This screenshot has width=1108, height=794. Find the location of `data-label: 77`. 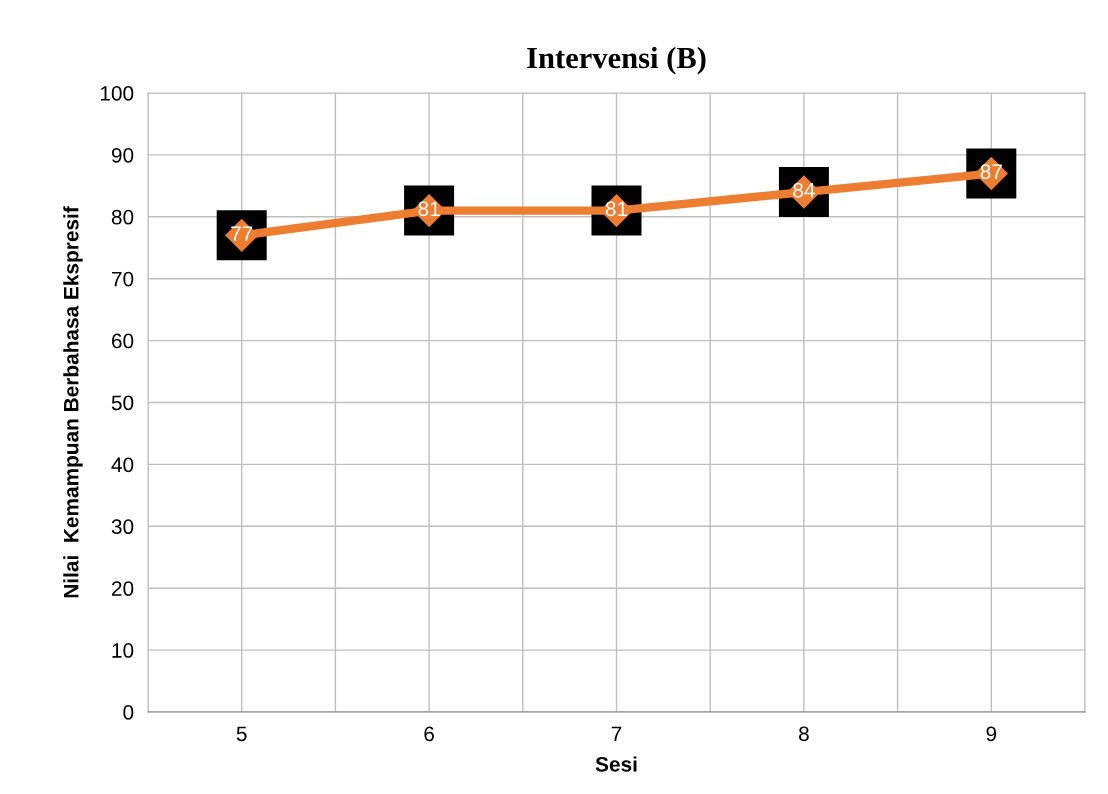

data-label: 77 is located at coordinates (242, 233).